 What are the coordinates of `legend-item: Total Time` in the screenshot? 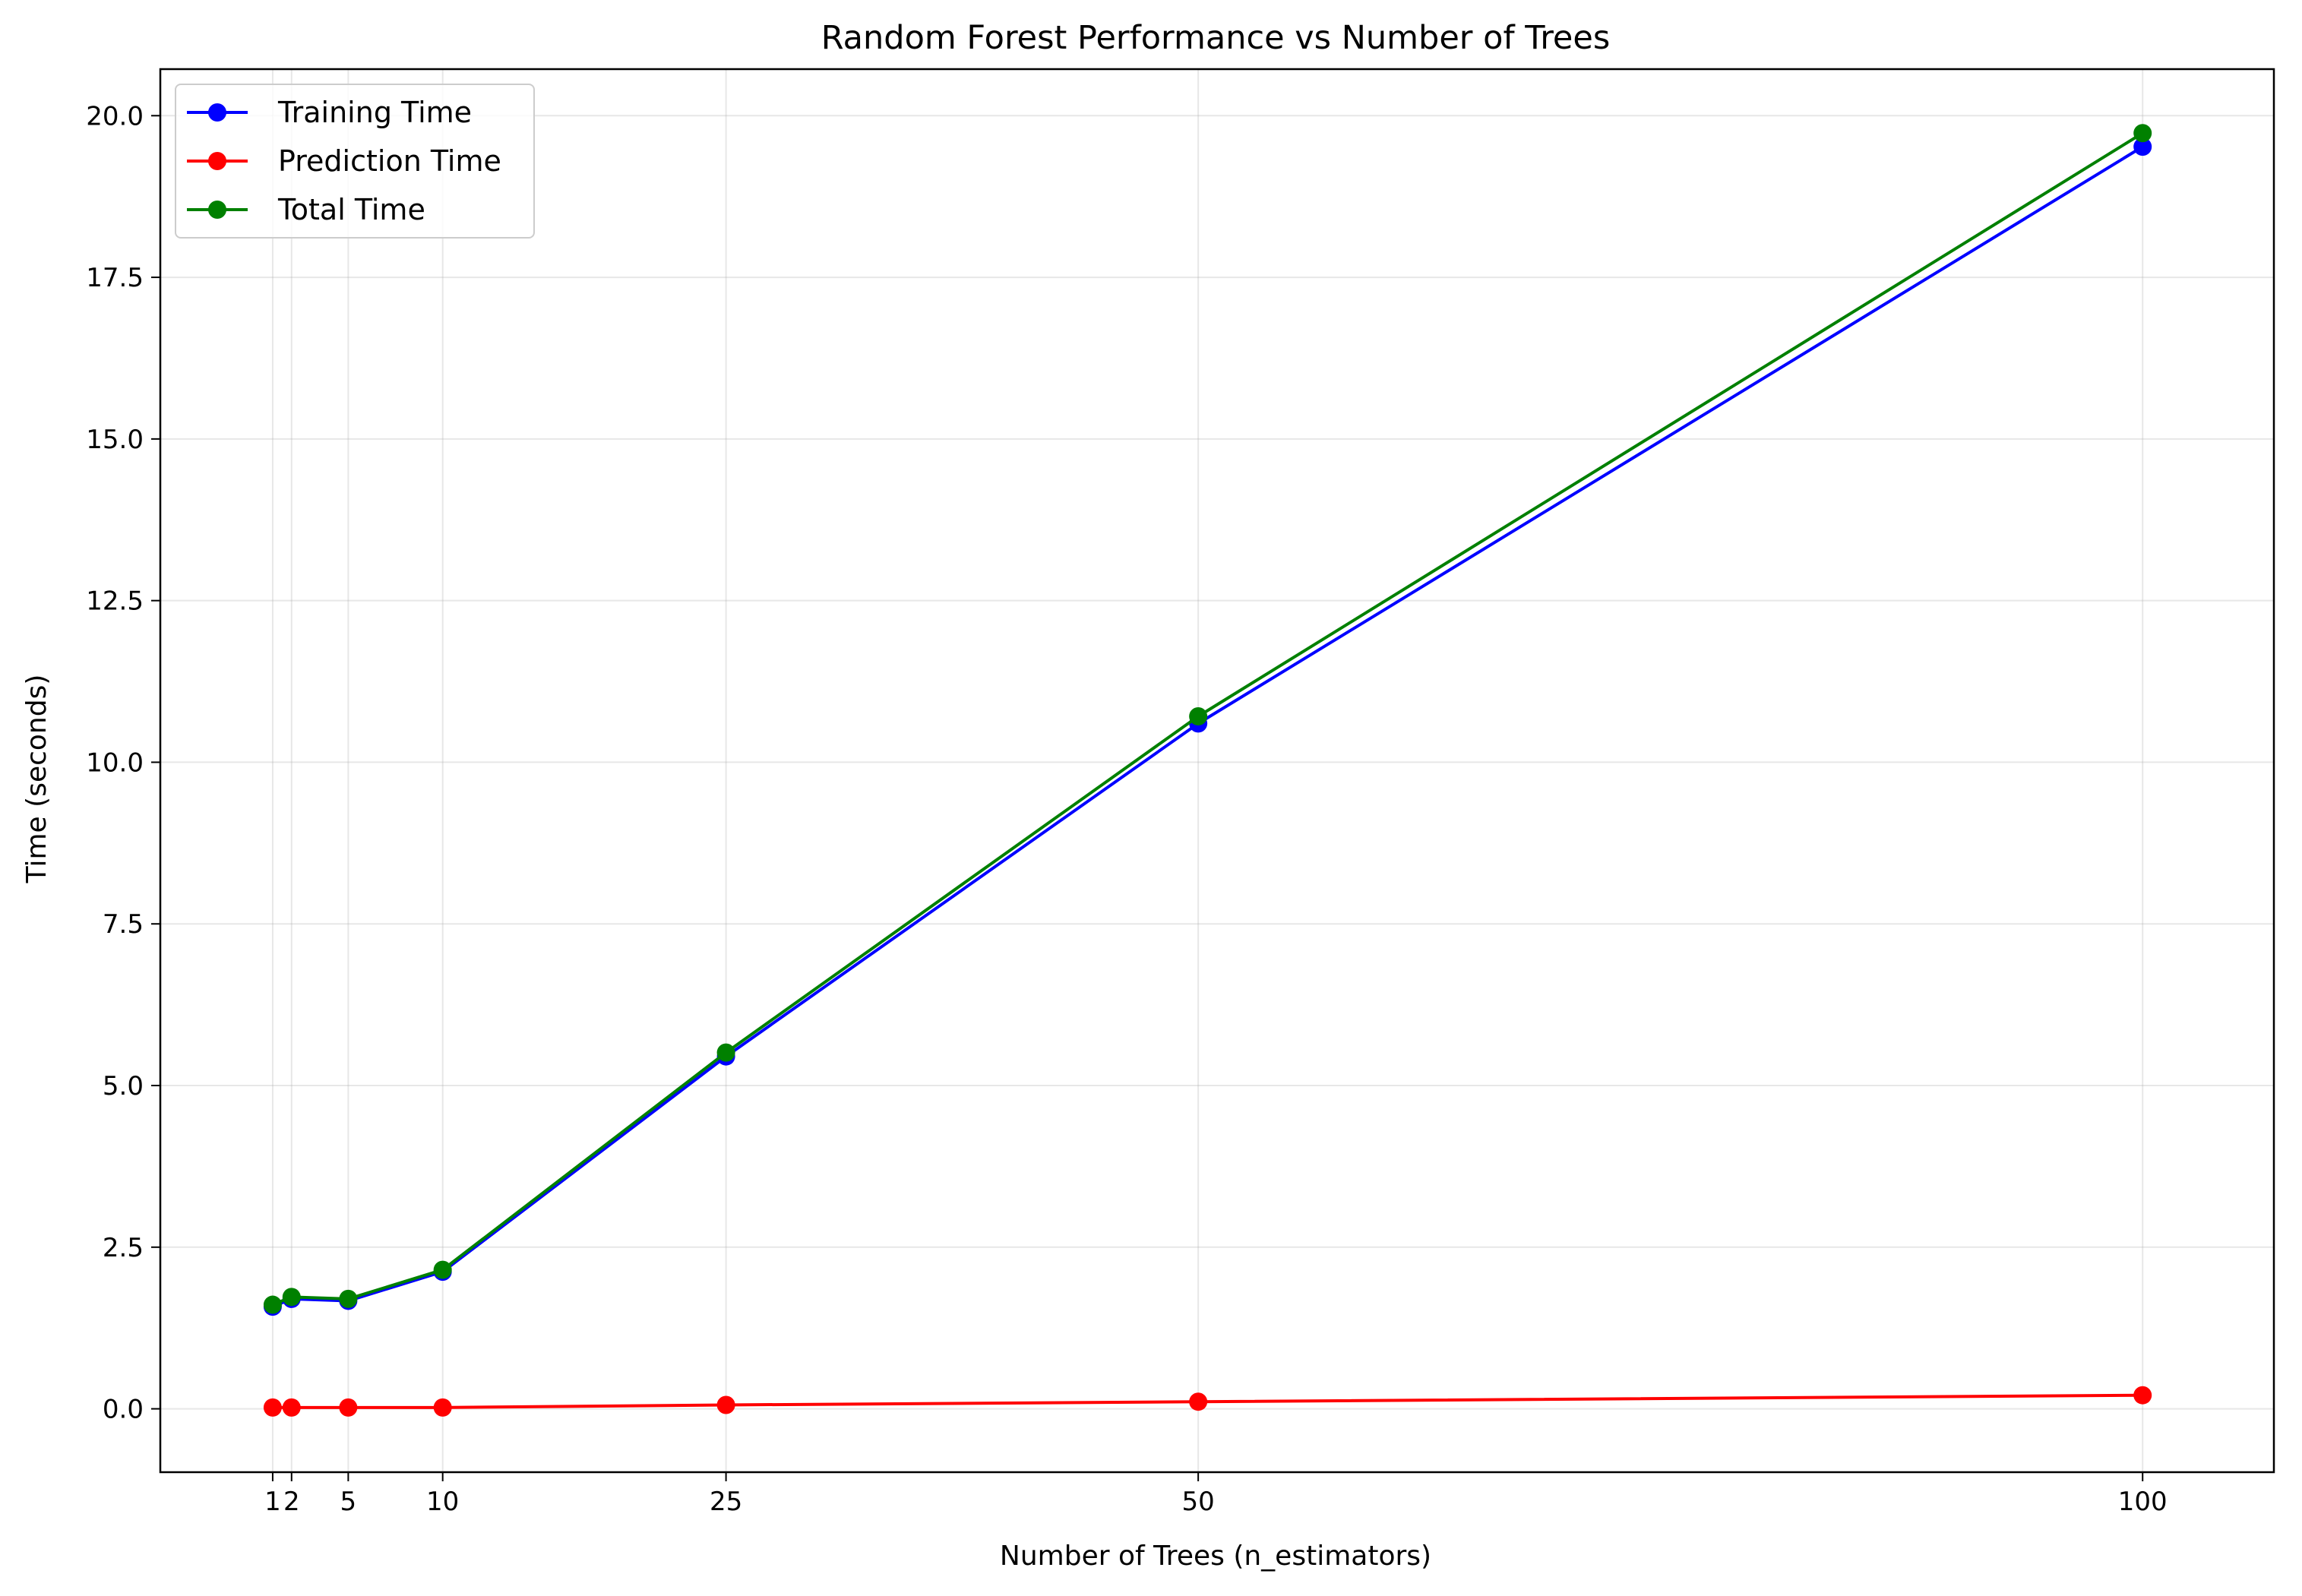 It's located at (306, 209).